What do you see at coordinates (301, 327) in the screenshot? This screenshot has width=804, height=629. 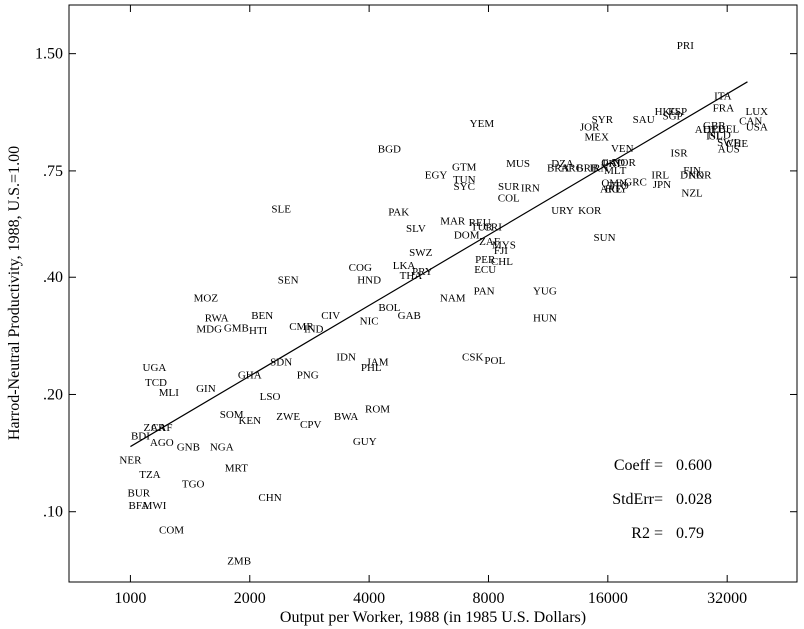 I see `data-point-cmr: CMR` at bounding box center [301, 327].